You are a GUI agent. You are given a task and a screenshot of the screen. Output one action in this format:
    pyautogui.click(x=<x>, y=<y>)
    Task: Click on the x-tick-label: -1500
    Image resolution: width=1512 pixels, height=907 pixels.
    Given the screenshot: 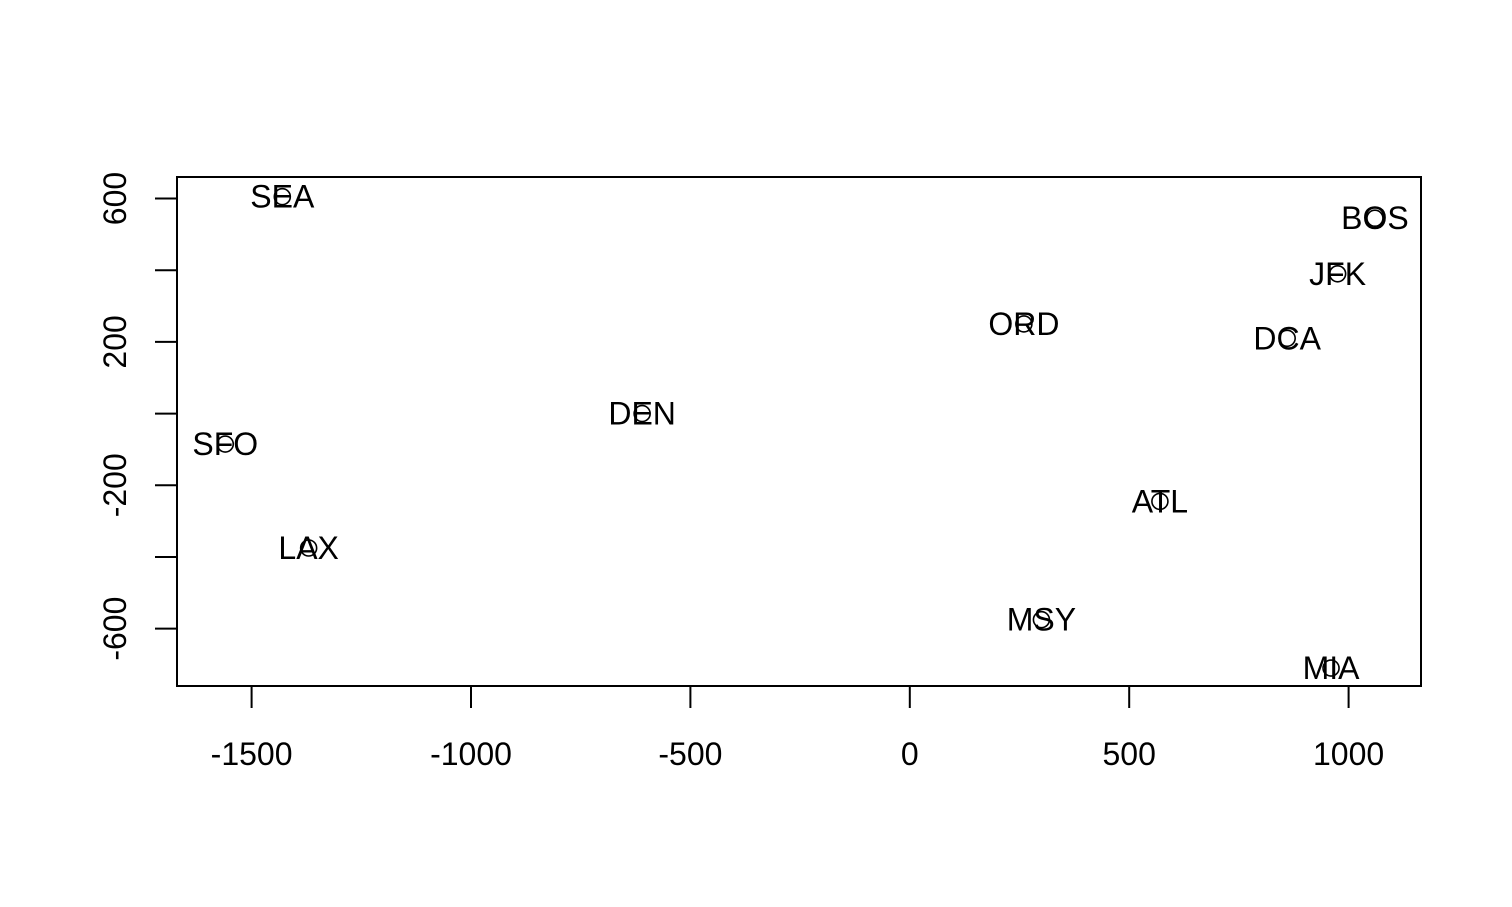 What is the action you would take?
    pyautogui.click(x=252, y=754)
    